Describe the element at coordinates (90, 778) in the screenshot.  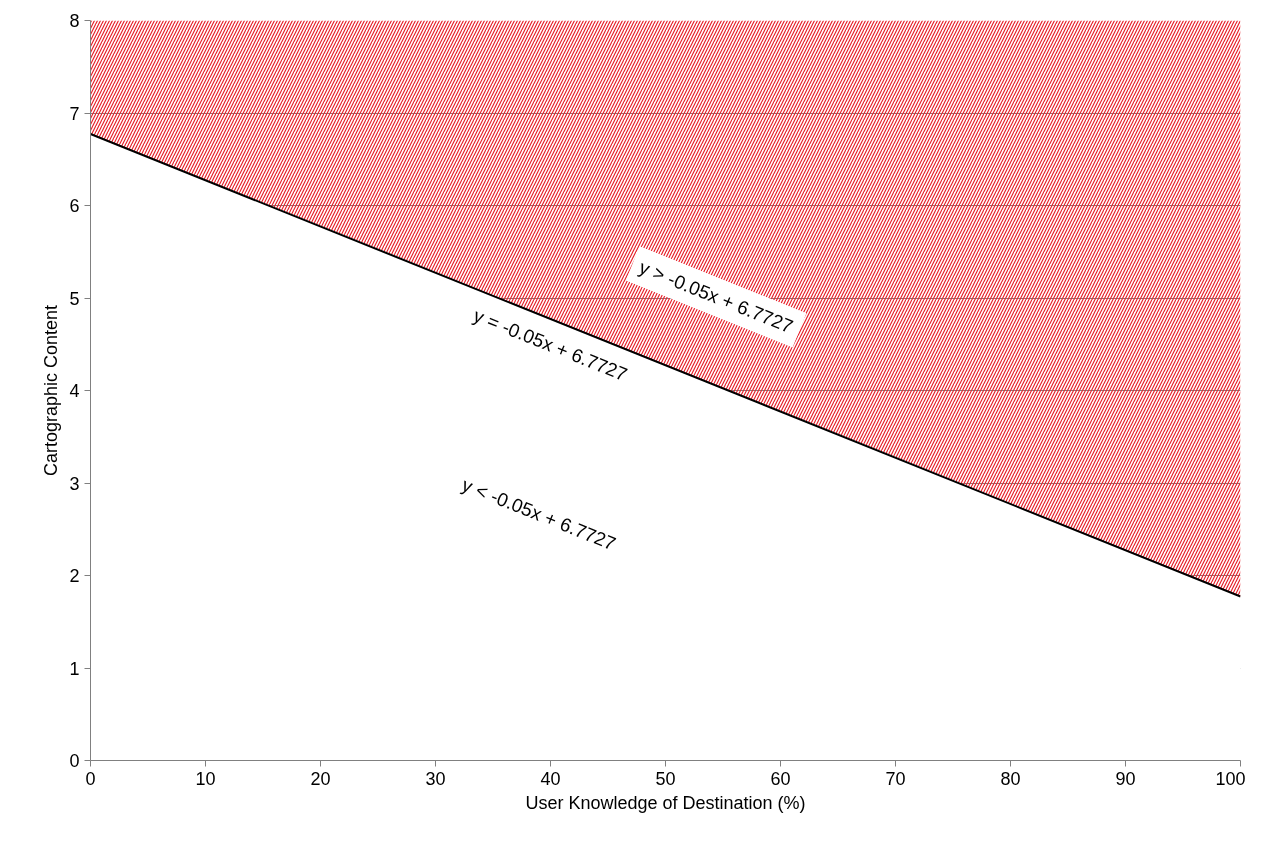
I see `x-tick-label: 0` at that location.